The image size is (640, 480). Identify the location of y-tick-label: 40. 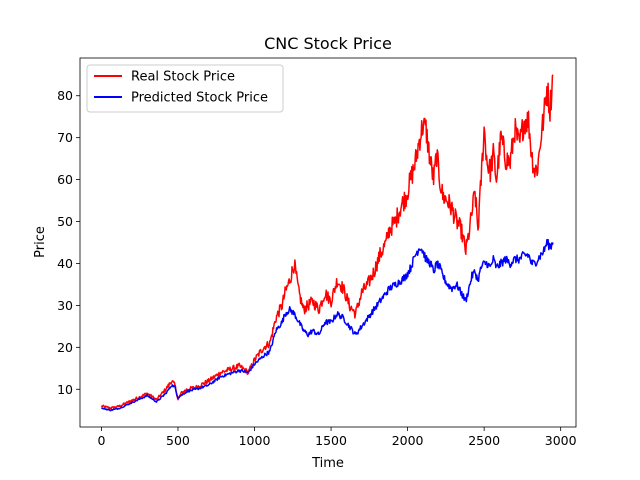
(65, 263).